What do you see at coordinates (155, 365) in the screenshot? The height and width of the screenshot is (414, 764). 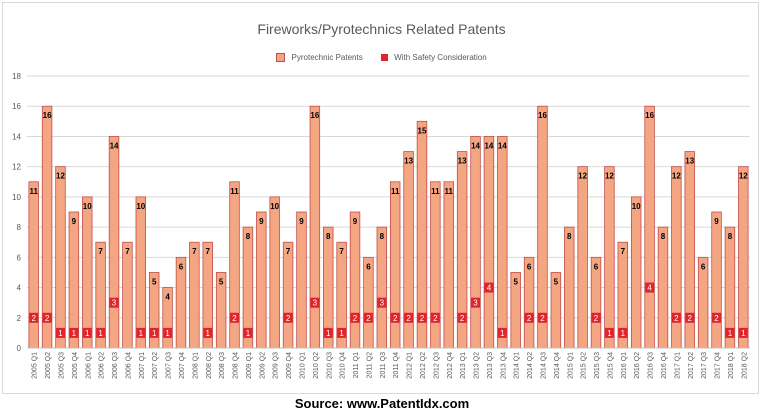 I see `x-tick-label: 2007 Q2` at bounding box center [155, 365].